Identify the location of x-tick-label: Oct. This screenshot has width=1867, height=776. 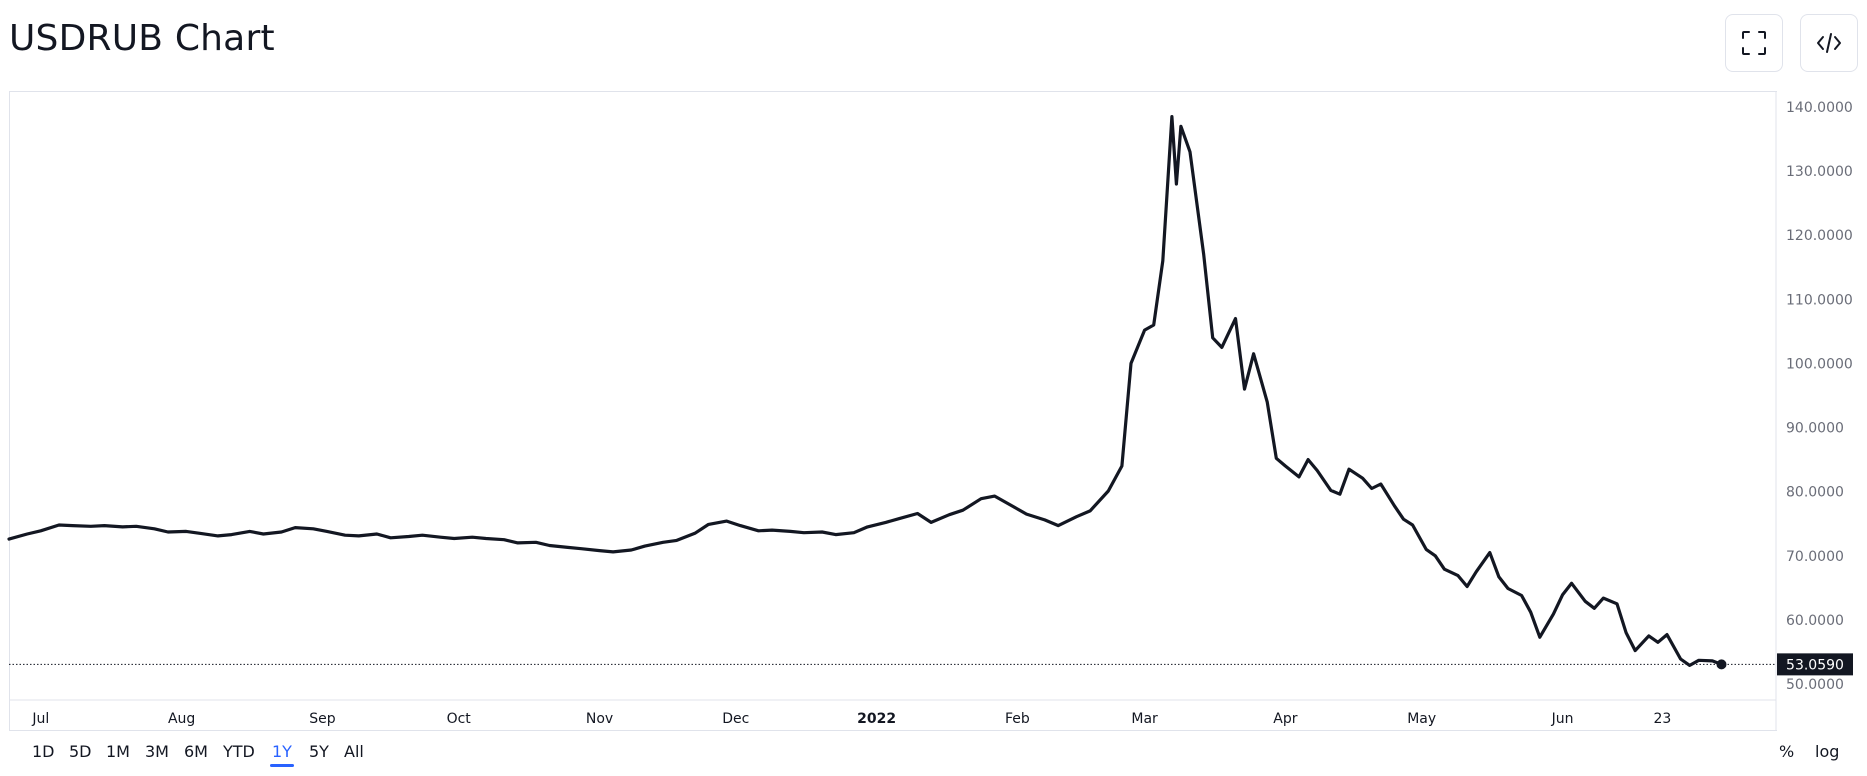
(459, 719).